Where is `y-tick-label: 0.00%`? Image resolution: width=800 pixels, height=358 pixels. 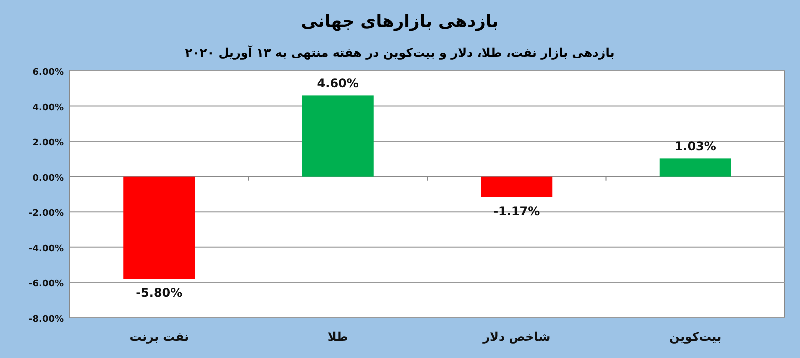
y-tick-label: 0.00% is located at coordinates (48, 179).